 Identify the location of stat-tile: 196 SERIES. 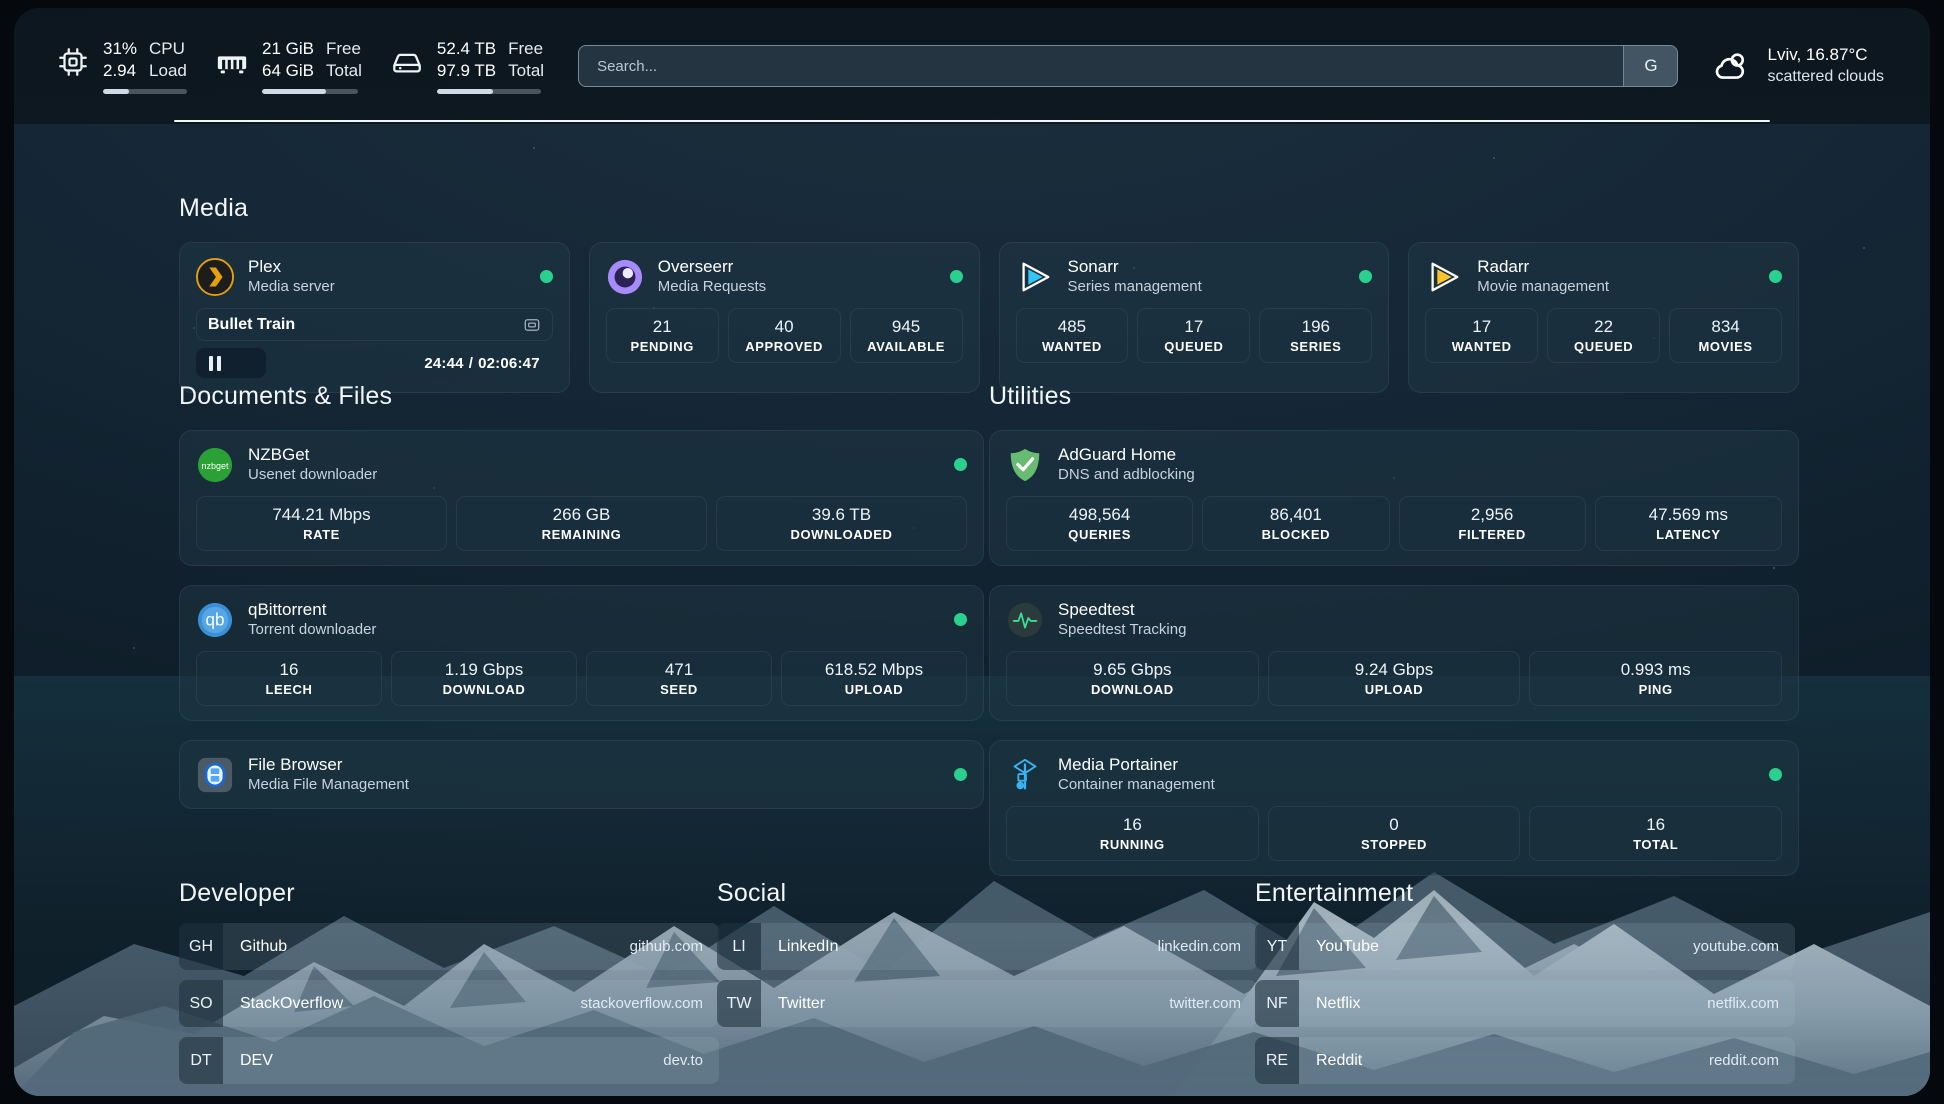
(1316, 335).